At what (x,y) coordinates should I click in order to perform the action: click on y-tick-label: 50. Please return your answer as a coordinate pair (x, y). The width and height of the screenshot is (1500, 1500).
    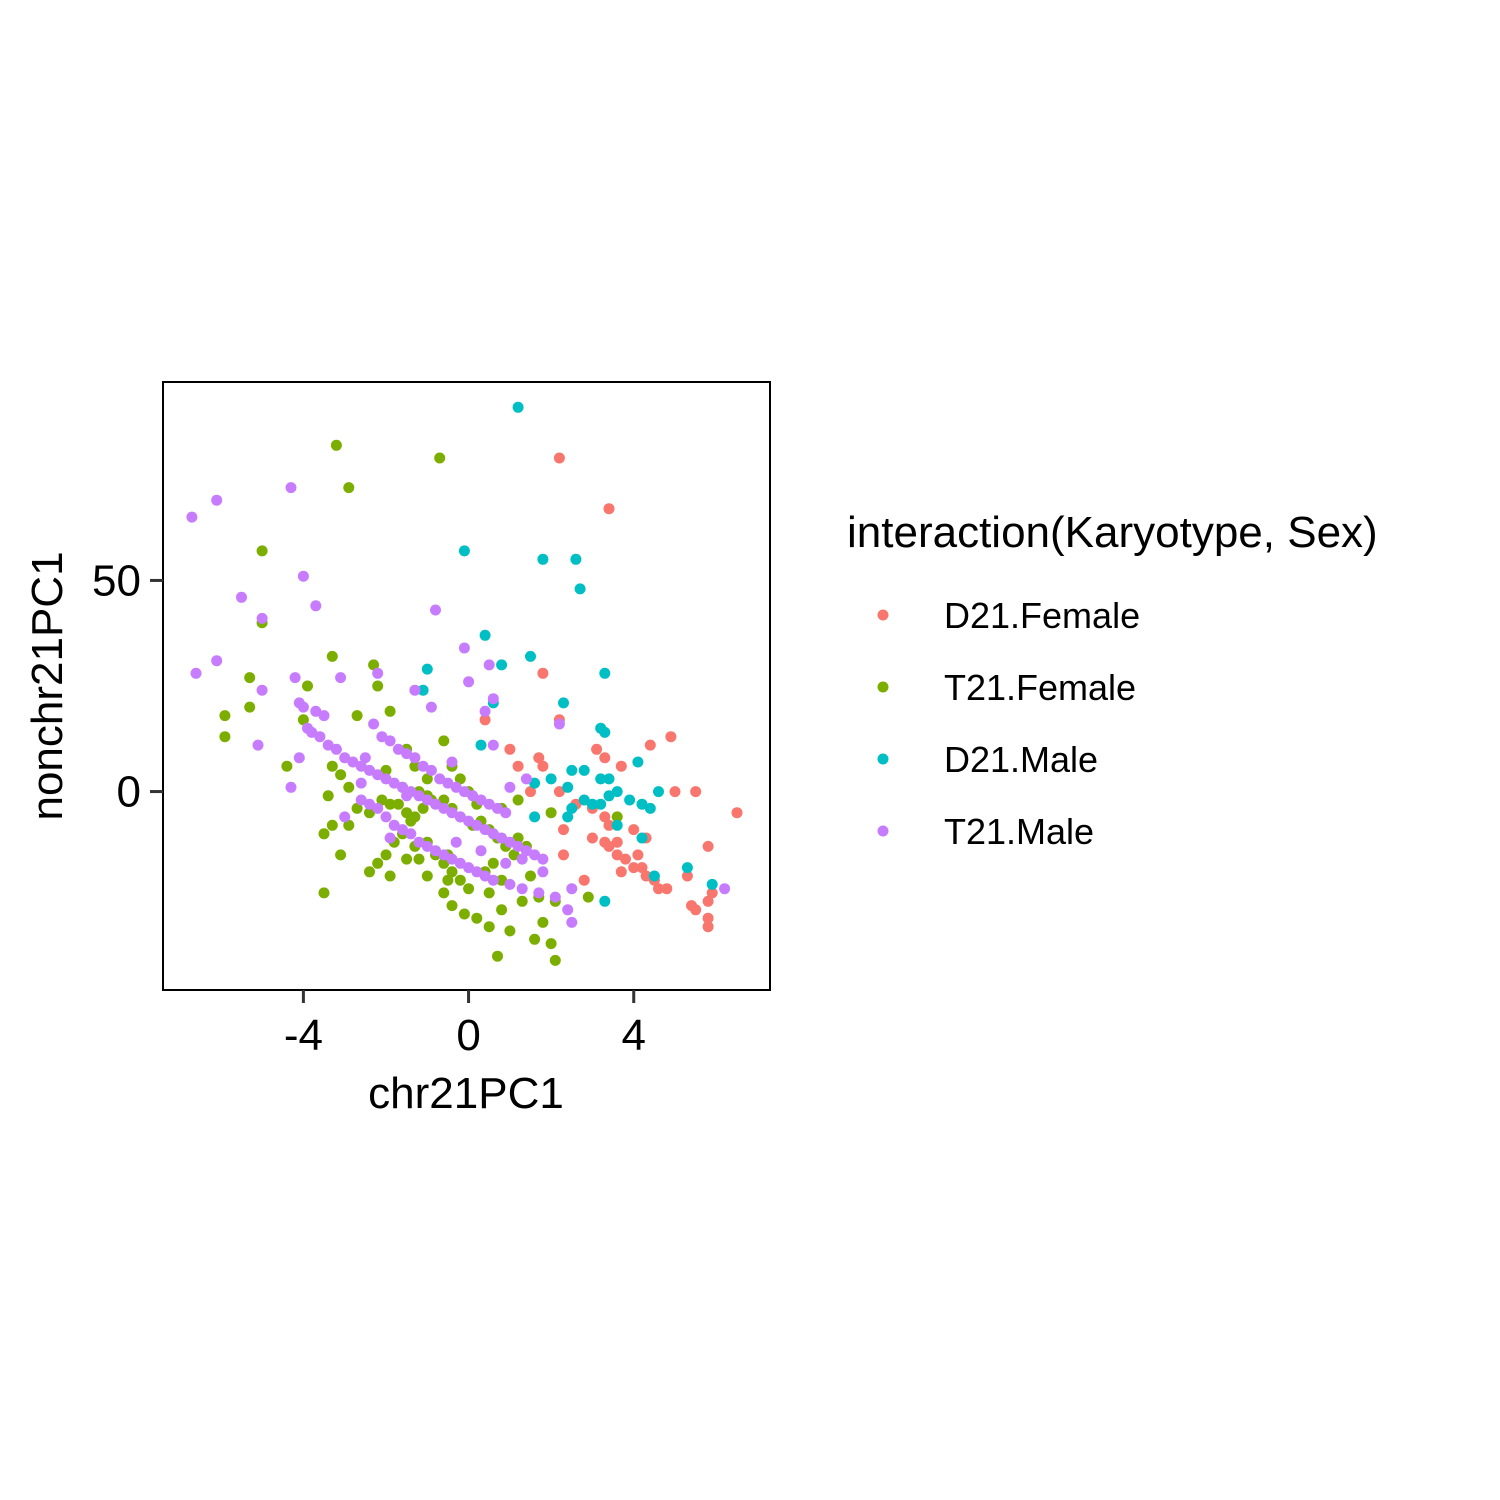
    Looking at the image, I should click on (116, 580).